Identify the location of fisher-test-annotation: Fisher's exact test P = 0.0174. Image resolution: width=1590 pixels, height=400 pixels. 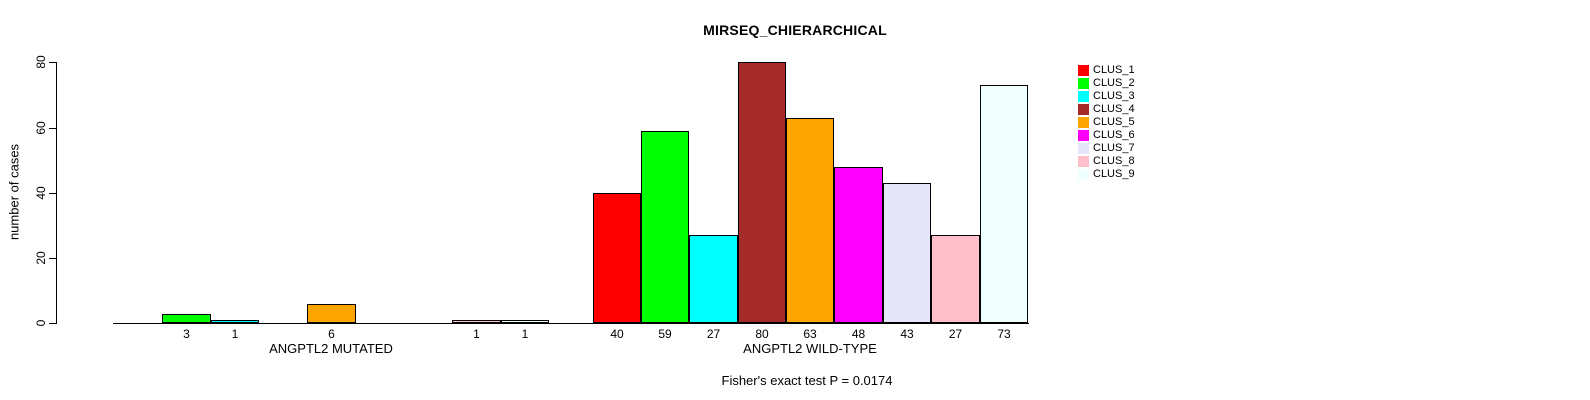
(807, 380).